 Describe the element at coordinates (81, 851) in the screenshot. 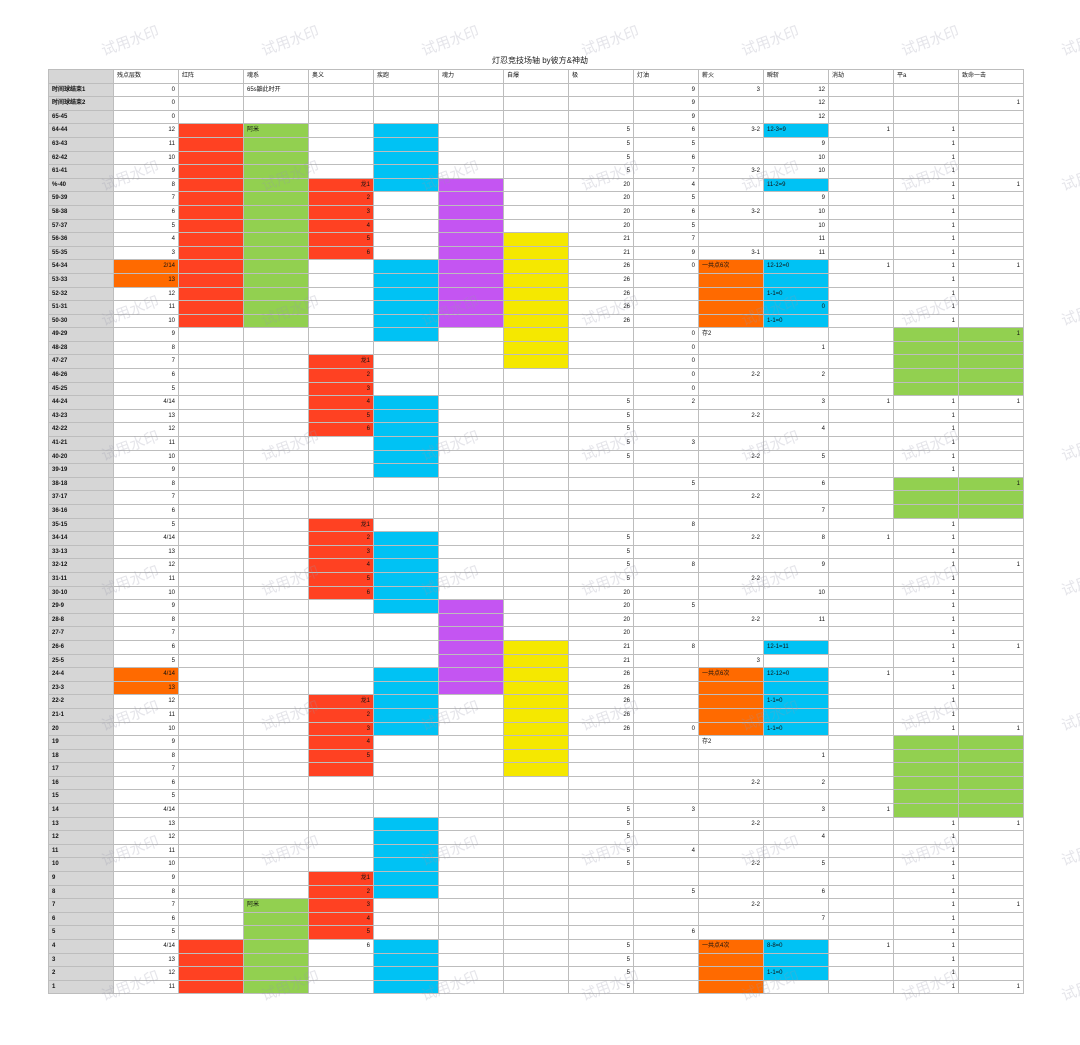

I see `row-label: 11` at that location.